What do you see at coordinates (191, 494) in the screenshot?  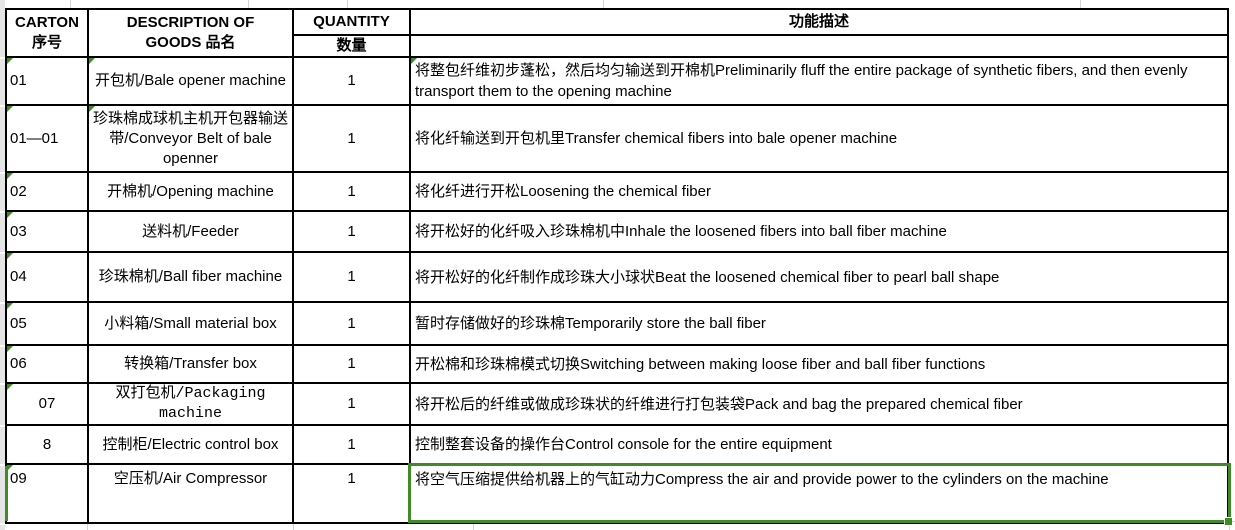 I see `cell-description-09: 空压机/Air Compressor` at bounding box center [191, 494].